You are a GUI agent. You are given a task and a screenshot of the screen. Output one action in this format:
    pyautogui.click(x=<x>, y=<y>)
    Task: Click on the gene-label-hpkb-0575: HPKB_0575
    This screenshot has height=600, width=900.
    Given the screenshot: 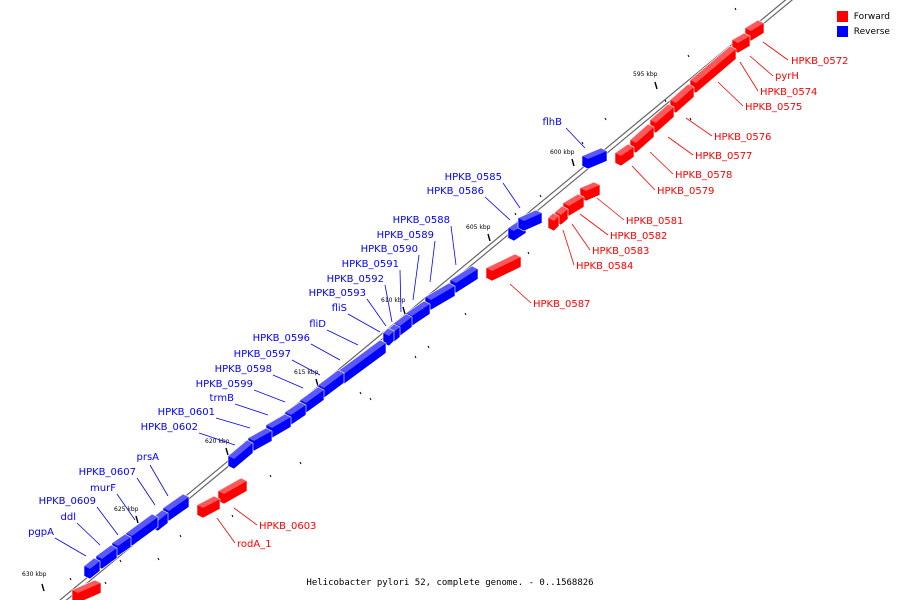 What is the action you would take?
    pyautogui.click(x=773, y=107)
    